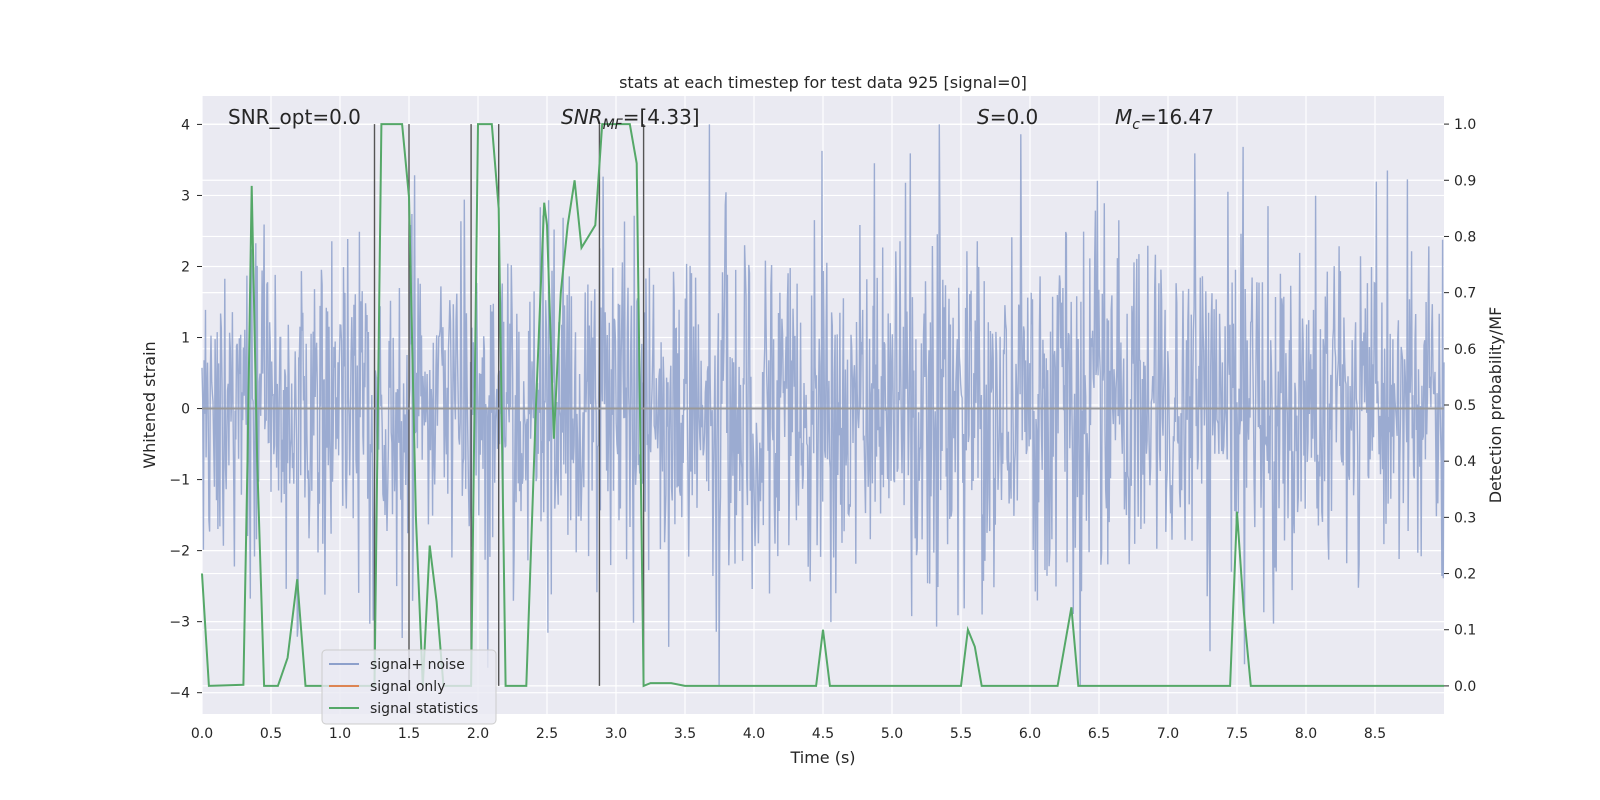 This screenshot has width=1600, height=800. What do you see at coordinates (185, 267) in the screenshot?
I see `y-tick-label: 2` at bounding box center [185, 267].